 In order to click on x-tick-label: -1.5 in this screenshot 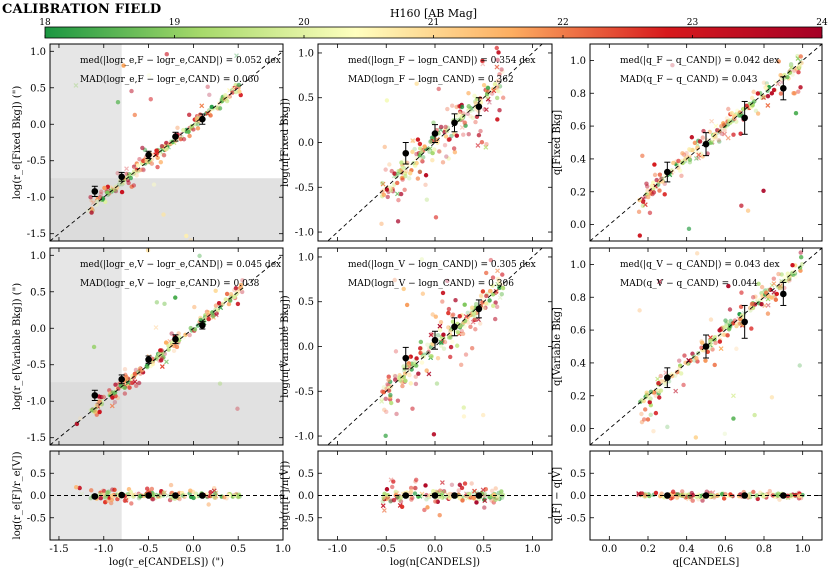, I will do `click(58, 549)`.